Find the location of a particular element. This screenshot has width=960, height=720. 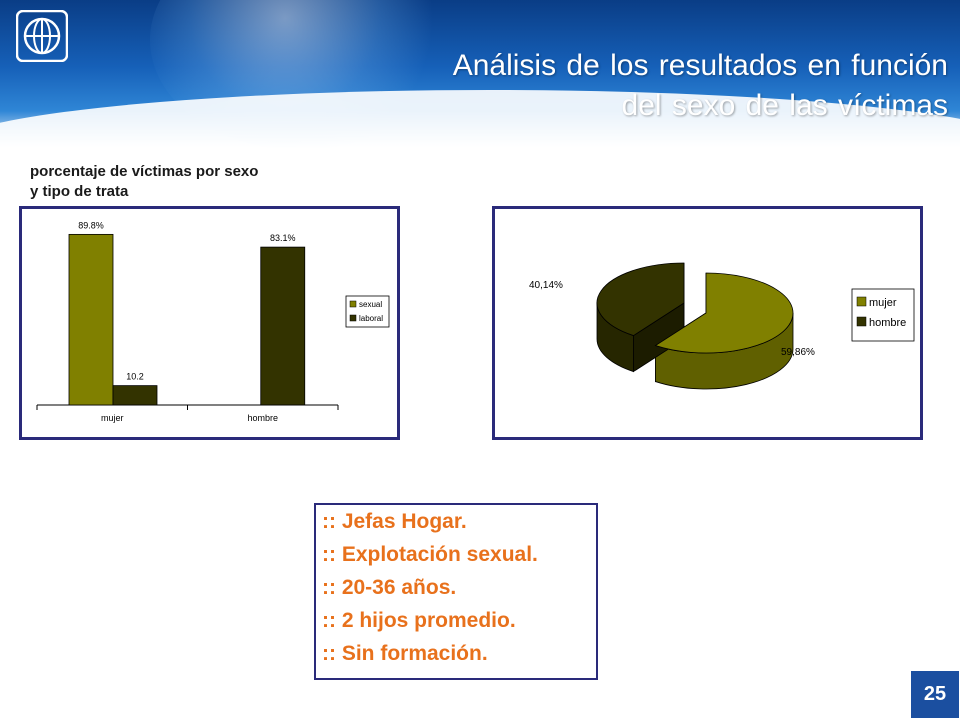

summary-item: :: 2 hijos promedio. is located at coordinates (419, 620).